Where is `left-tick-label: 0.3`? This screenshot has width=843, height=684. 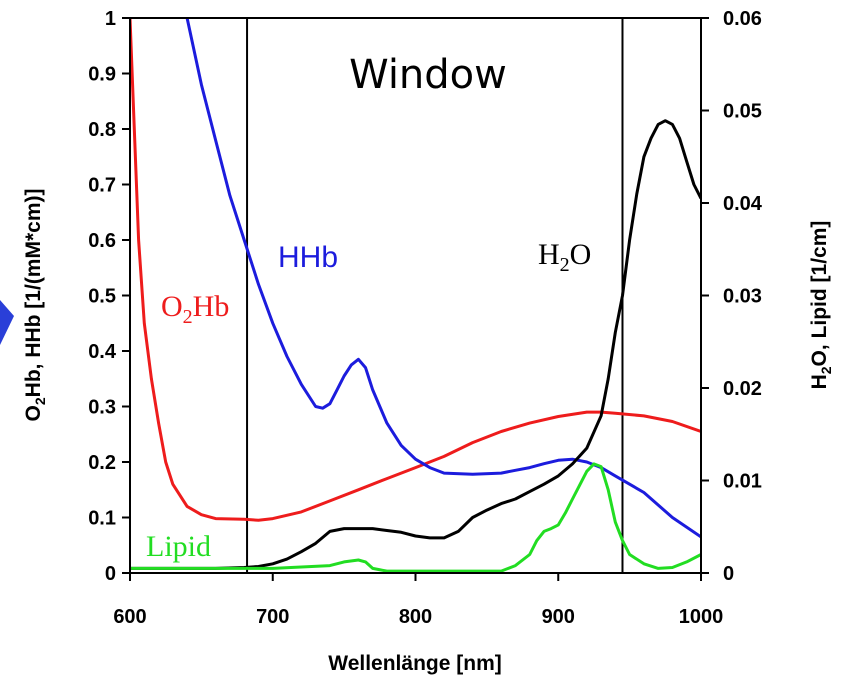 left-tick-label: 0.3 is located at coordinates (102, 408).